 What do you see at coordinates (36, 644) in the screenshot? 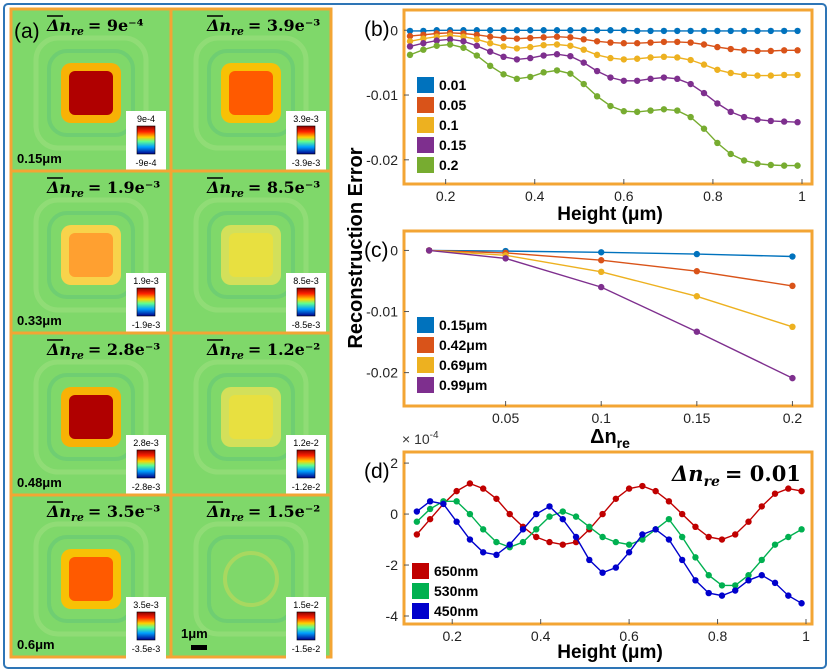
I see `height-label: 0.6μm` at bounding box center [36, 644].